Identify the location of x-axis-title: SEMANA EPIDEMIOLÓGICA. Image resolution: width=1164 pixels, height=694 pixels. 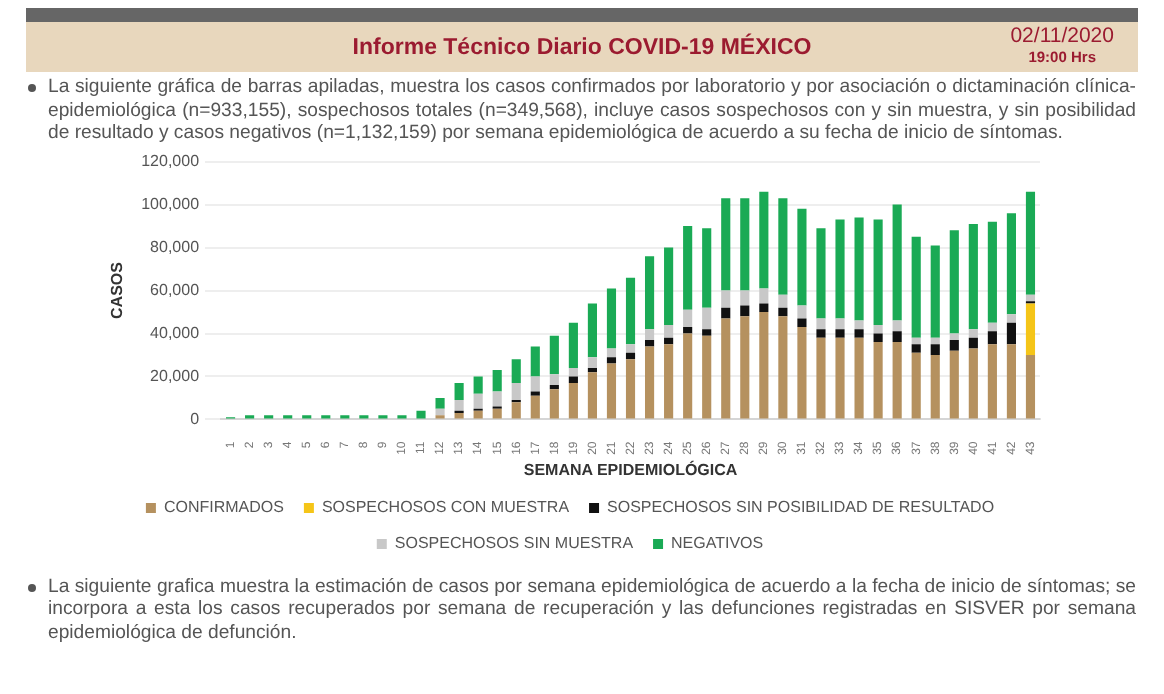
(630, 467).